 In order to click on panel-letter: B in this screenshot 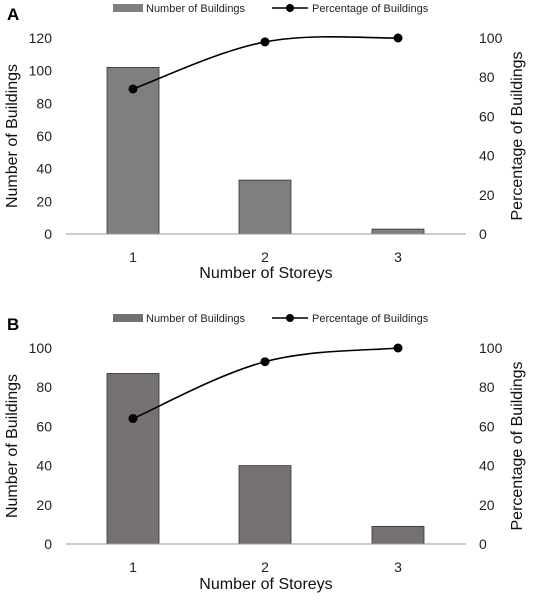, I will do `click(13, 324)`.